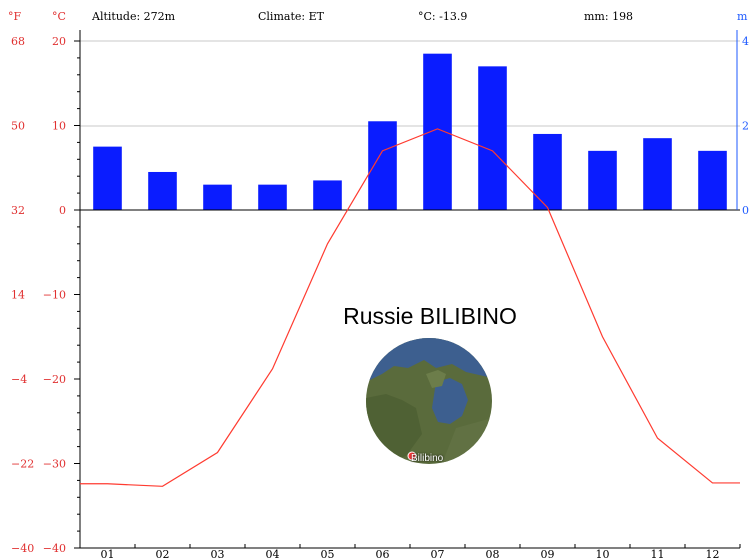 This screenshot has width=753, height=558. Describe the element at coordinates (54, 295) in the screenshot. I see `celsius-tick-label: −10` at that location.